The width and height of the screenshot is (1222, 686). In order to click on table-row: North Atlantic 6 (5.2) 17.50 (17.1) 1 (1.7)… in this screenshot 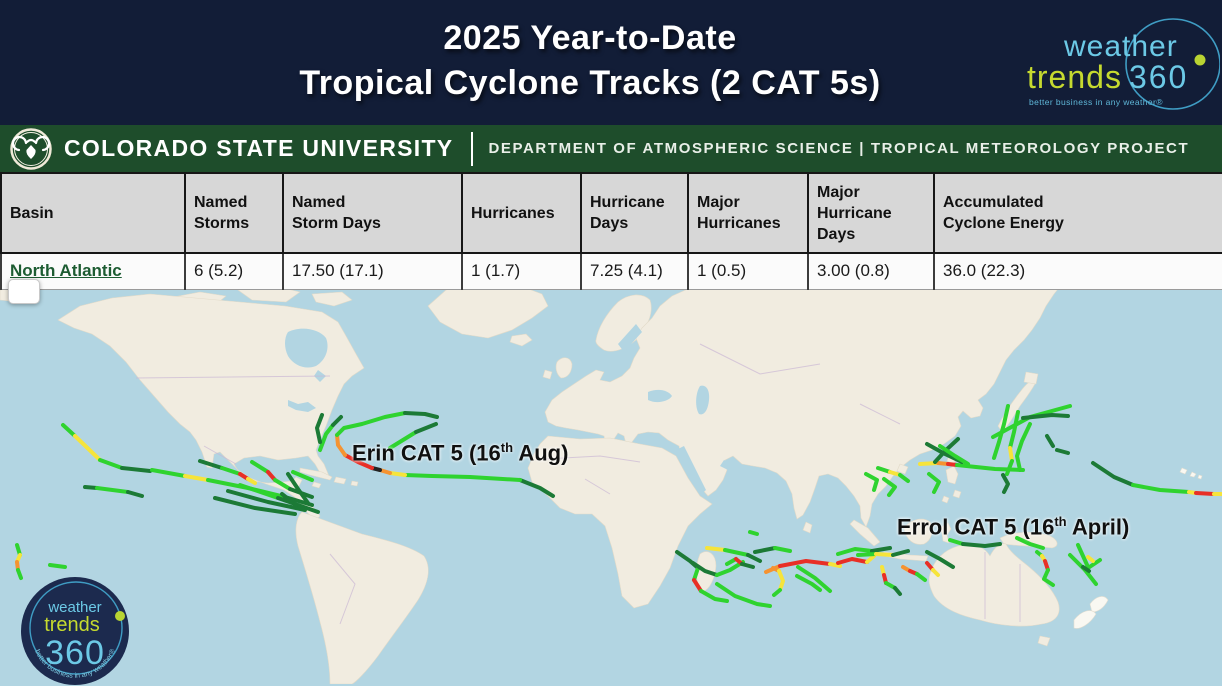, I will do `click(611, 271)`.